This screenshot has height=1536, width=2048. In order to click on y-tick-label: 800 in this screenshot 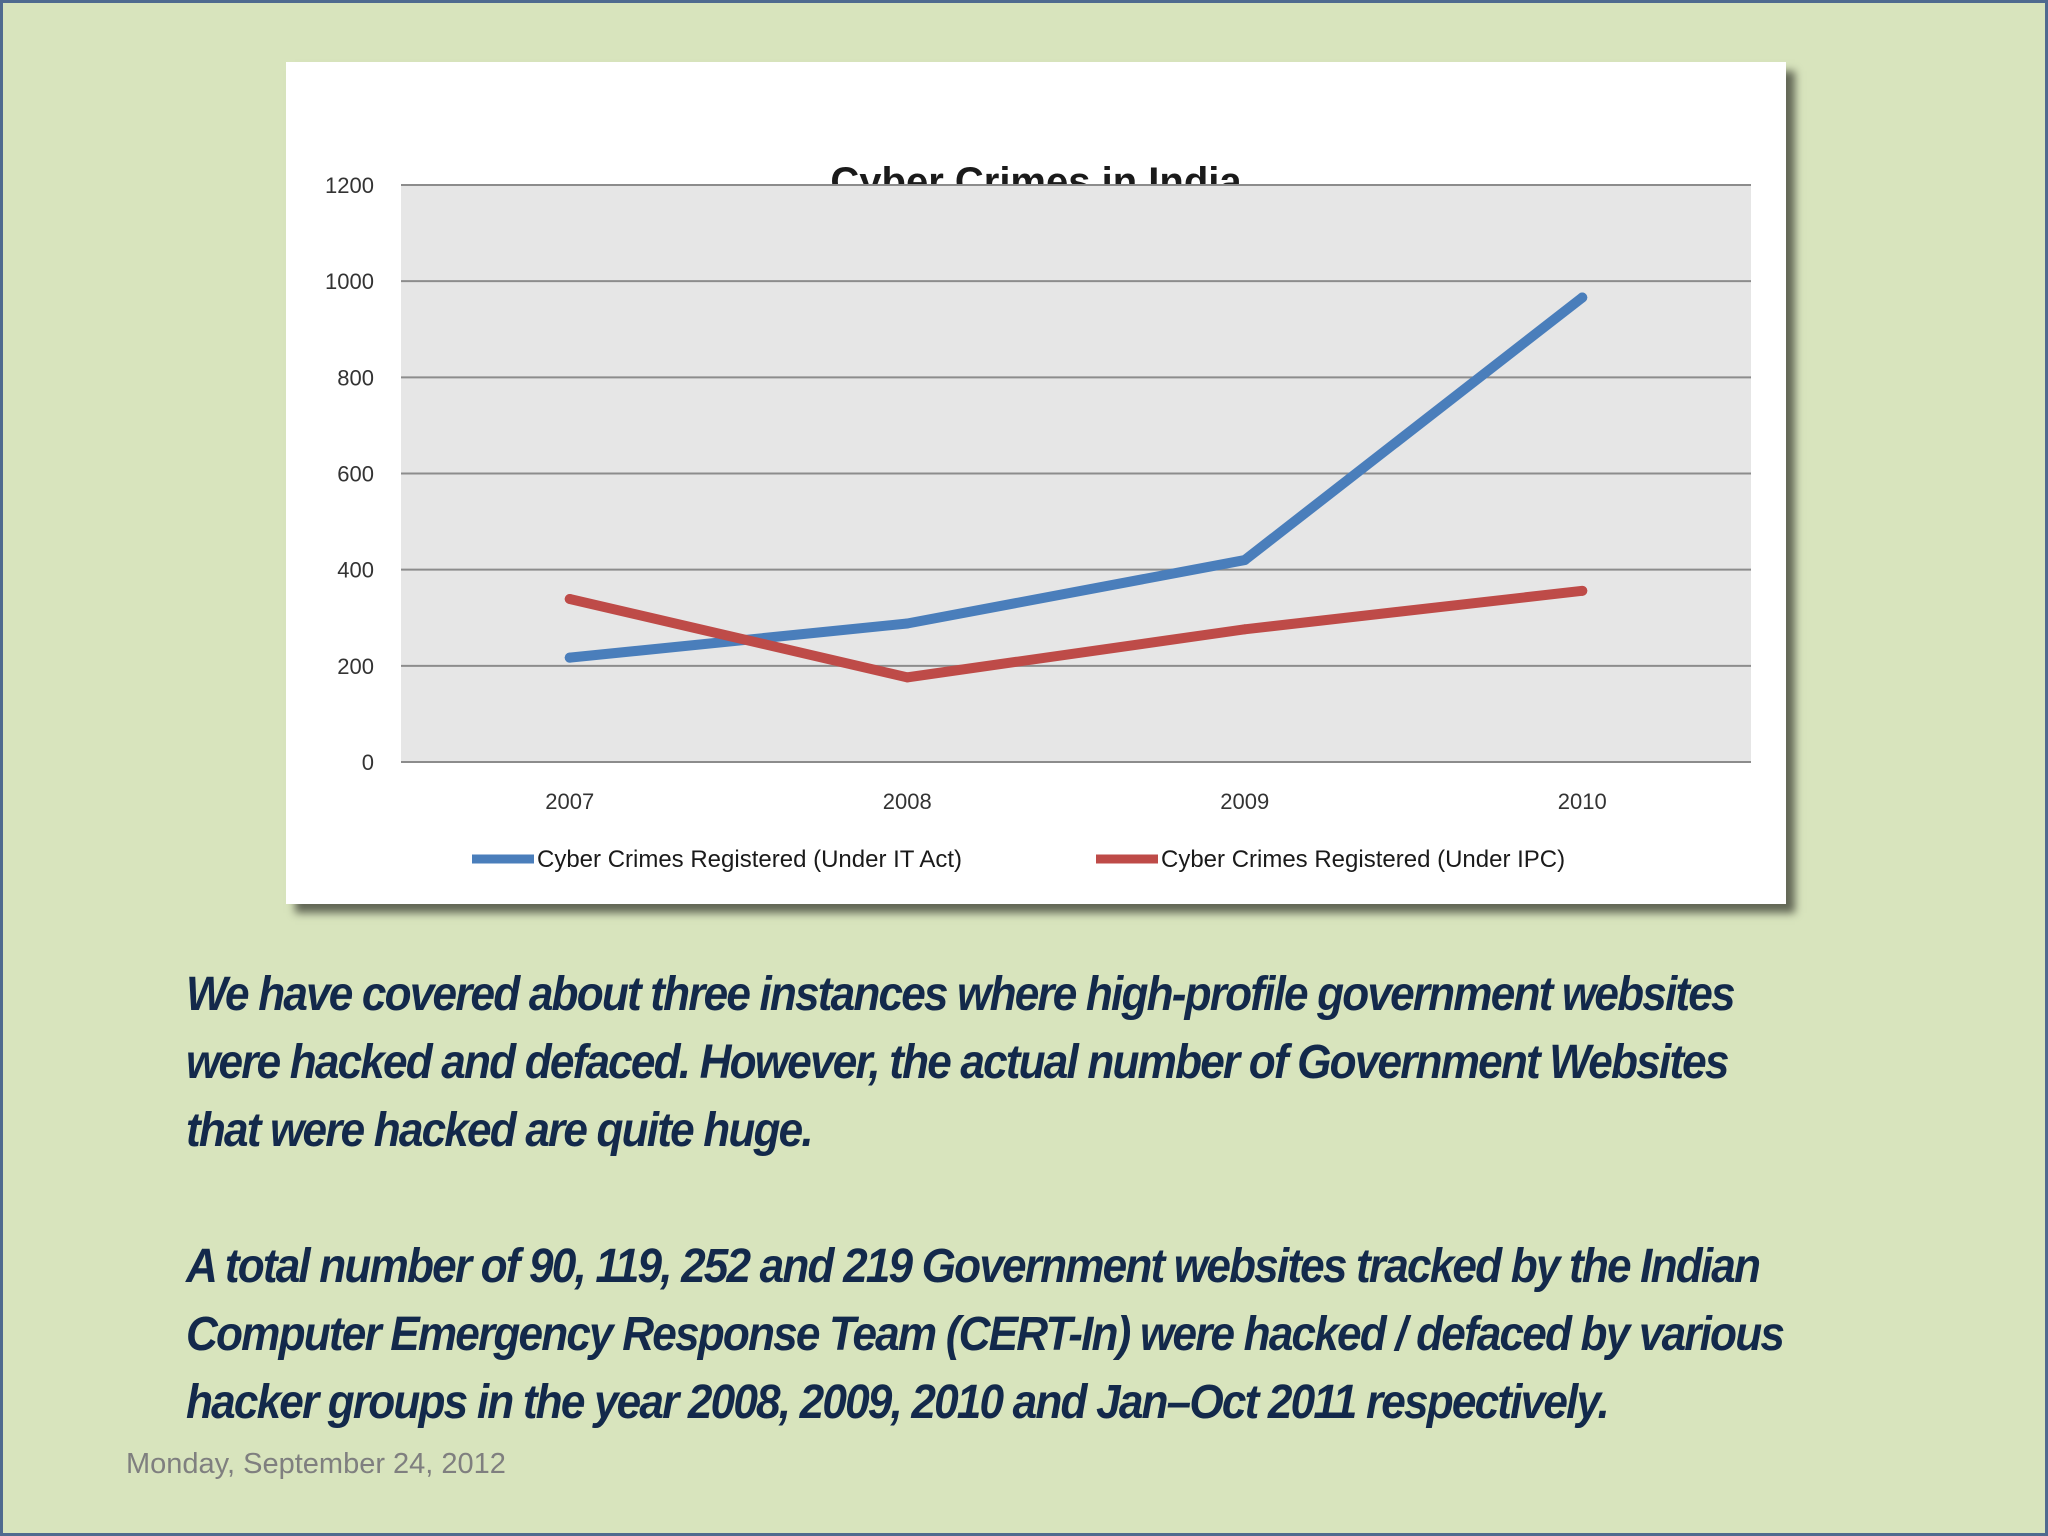, I will do `click(355, 377)`.